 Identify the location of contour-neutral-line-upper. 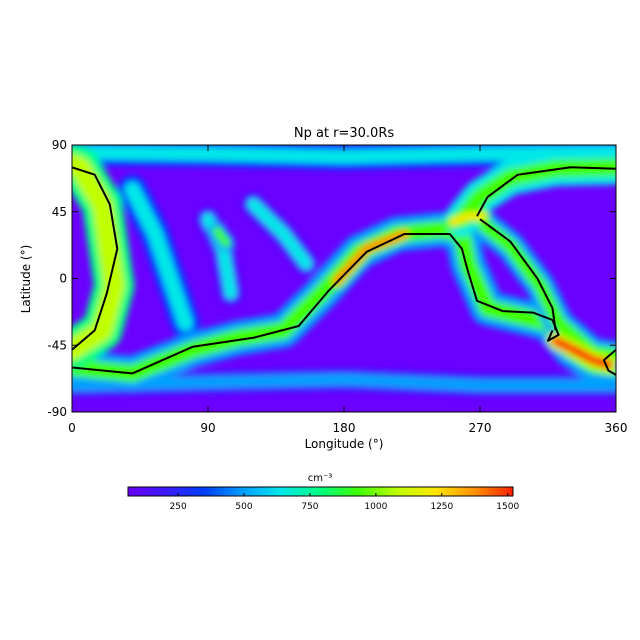
(546, 191).